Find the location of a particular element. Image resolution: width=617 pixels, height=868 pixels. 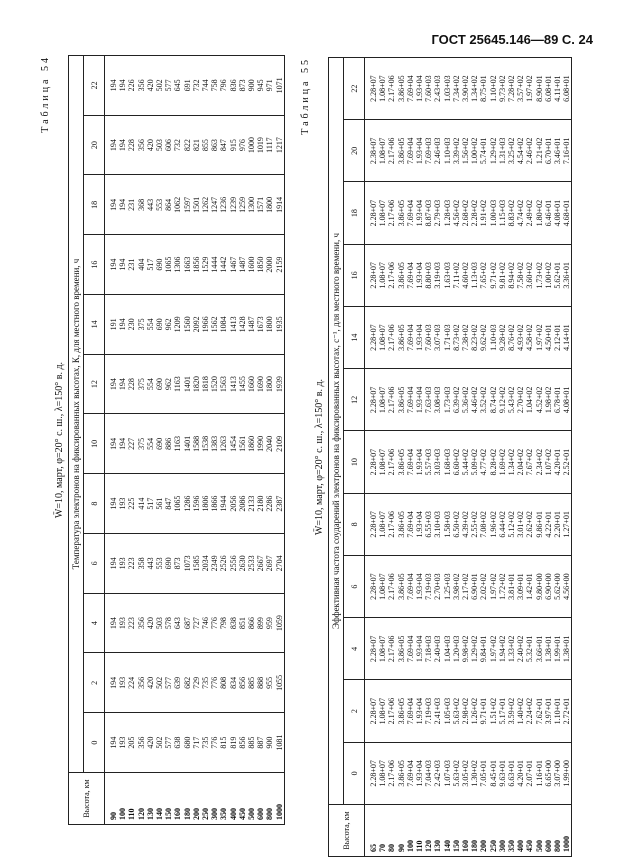

value-cell: 1596 is located at coordinates (196, 503).